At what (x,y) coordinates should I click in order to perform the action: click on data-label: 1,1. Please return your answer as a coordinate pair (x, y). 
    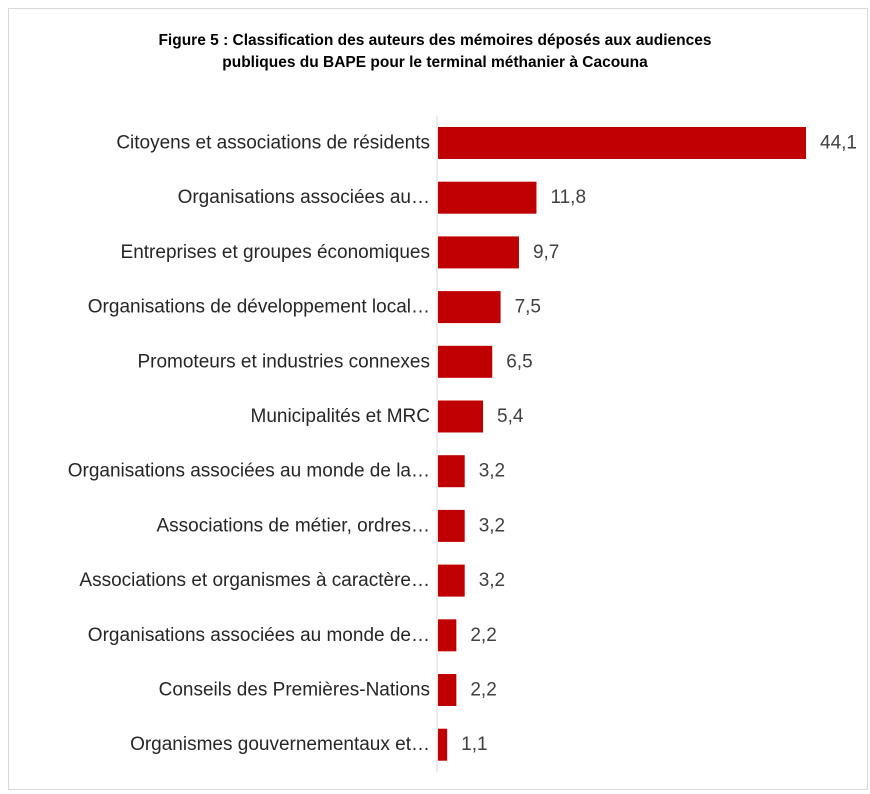
    Looking at the image, I should click on (474, 744).